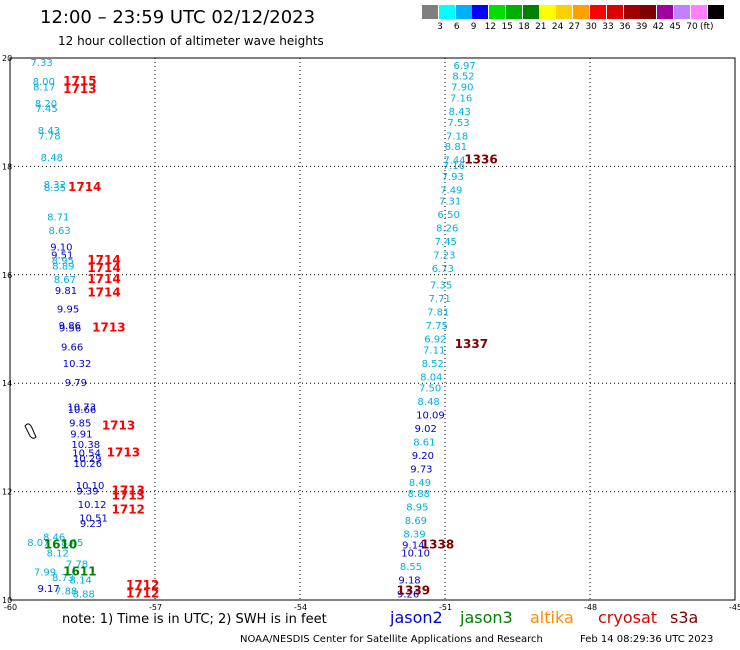  What do you see at coordinates (46, 104) in the screenshot?
I see `wave-height-label: 8.20` at bounding box center [46, 104].